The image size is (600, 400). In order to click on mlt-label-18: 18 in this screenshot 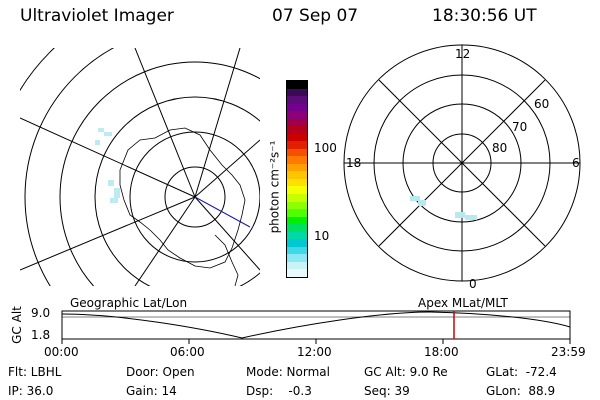, I will do `click(354, 163)`.